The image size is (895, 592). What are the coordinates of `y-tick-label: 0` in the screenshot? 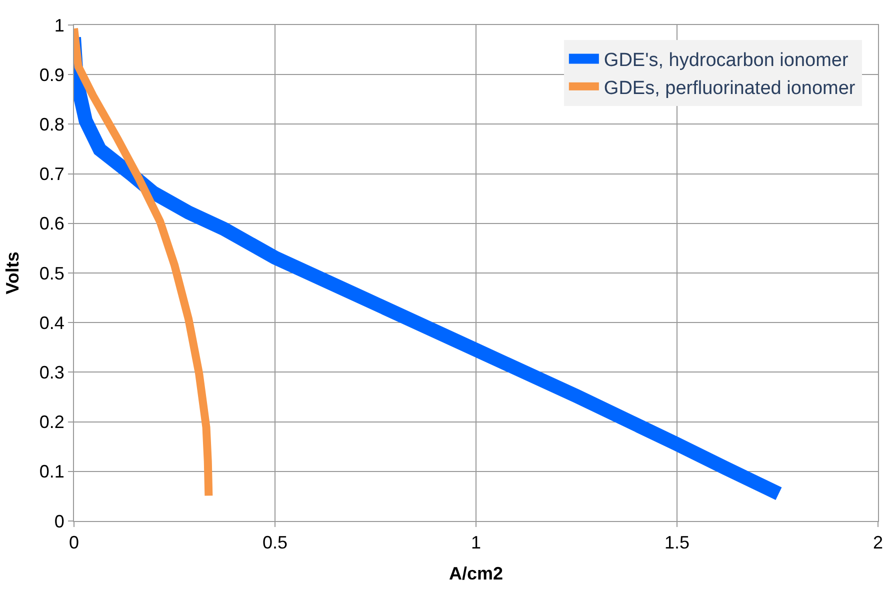 It's located at (59, 521).